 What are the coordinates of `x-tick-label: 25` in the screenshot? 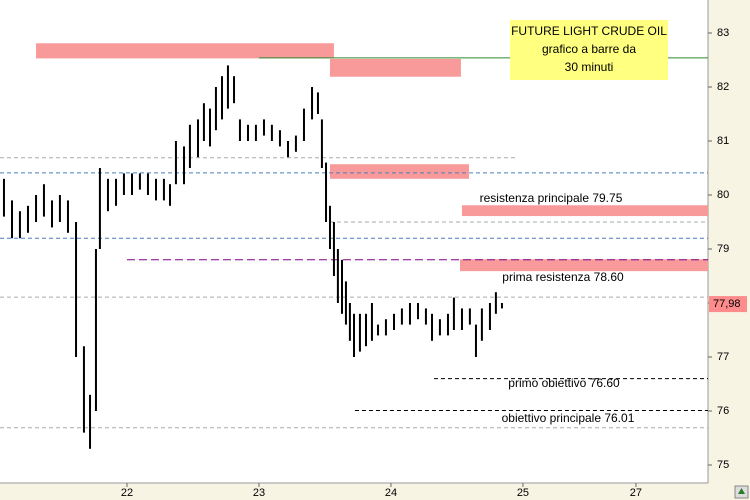 It's located at (523, 493).